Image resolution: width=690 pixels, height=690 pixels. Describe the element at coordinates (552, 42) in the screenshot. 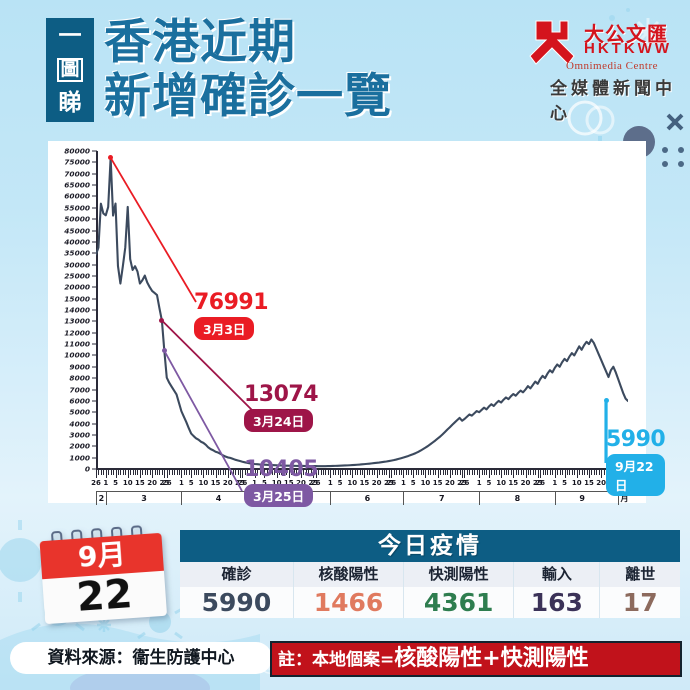

I see `hktkww-logo-icon` at that location.